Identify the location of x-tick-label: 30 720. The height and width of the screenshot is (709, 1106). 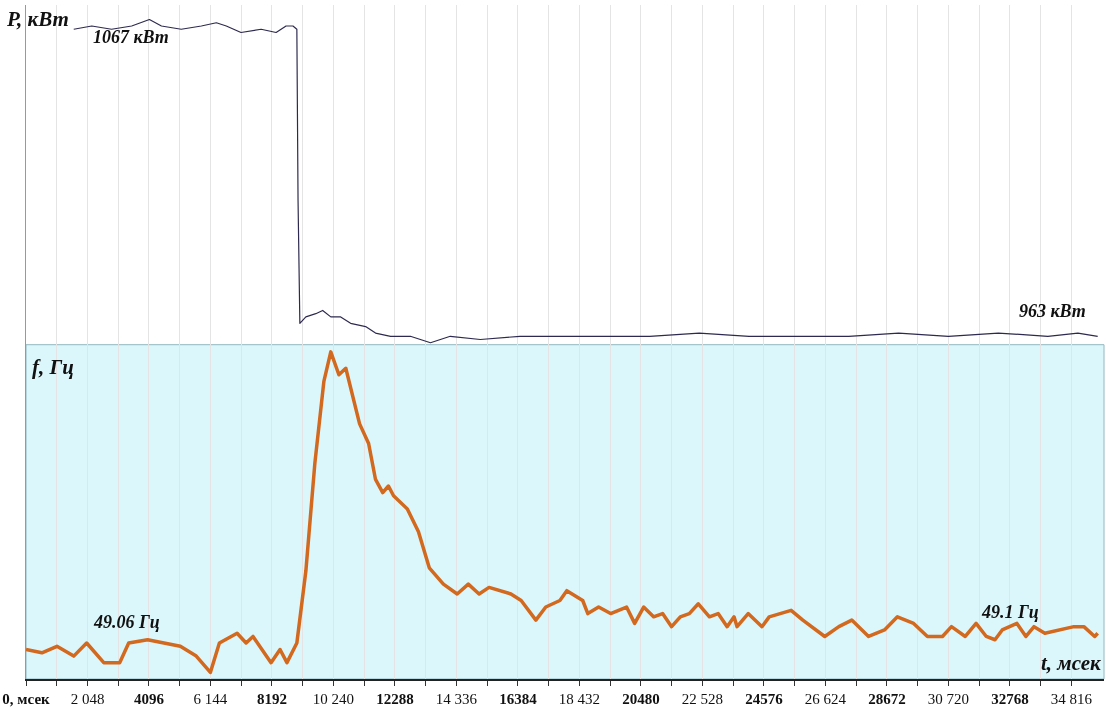
(948, 699).